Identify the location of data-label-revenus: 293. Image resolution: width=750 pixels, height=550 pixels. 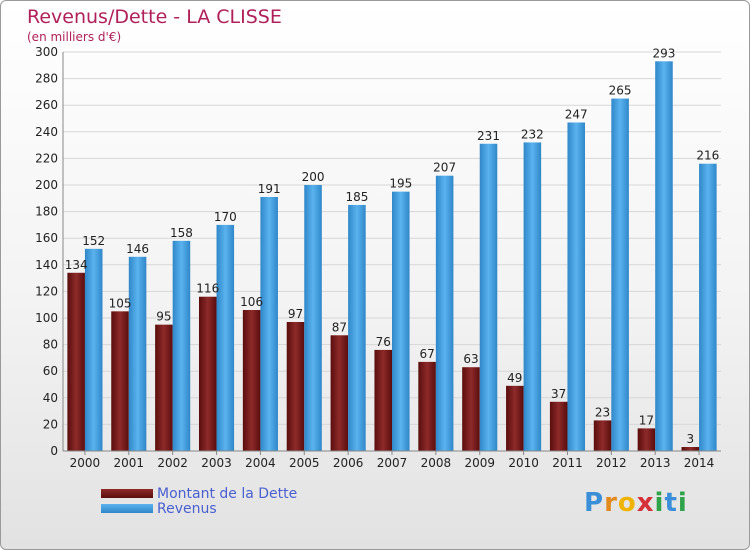
(664, 53).